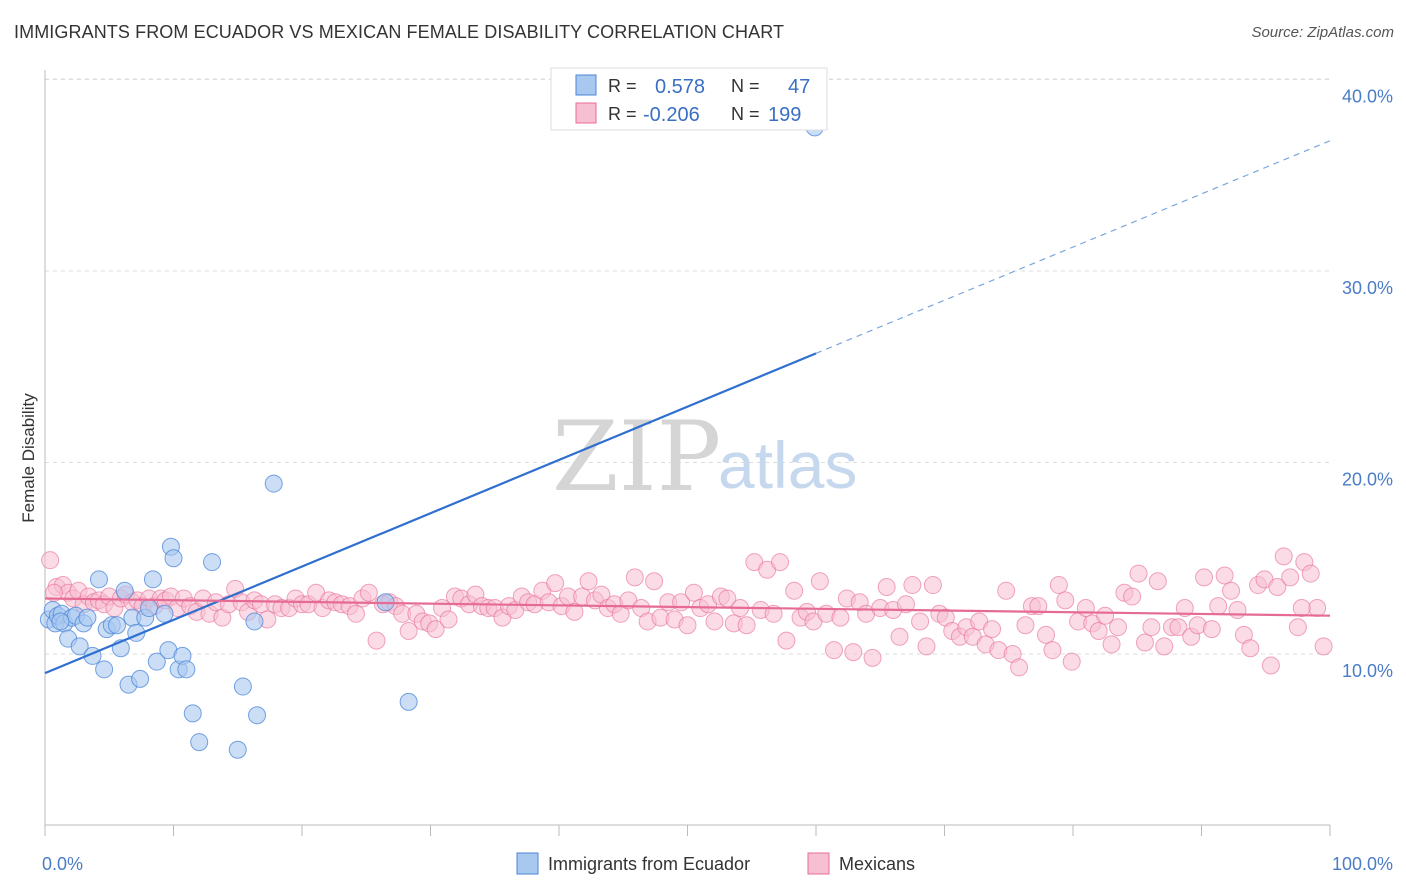  What do you see at coordinates (787, 465) in the screenshot?
I see `watermark-atlas: atlas` at bounding box center [787, 465].